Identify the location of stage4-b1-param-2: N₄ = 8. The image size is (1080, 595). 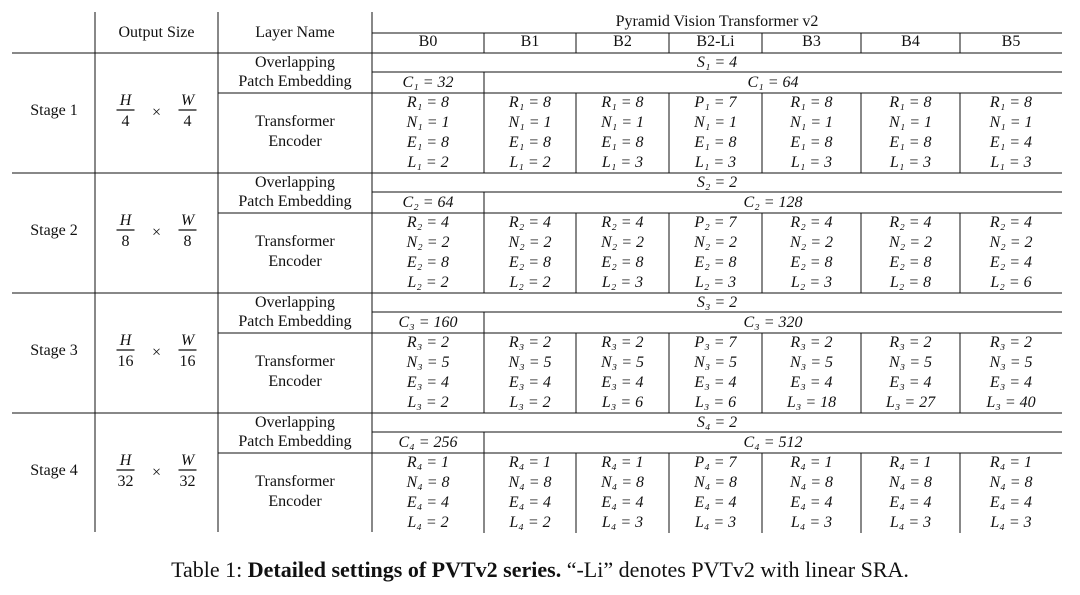
(529, 482).